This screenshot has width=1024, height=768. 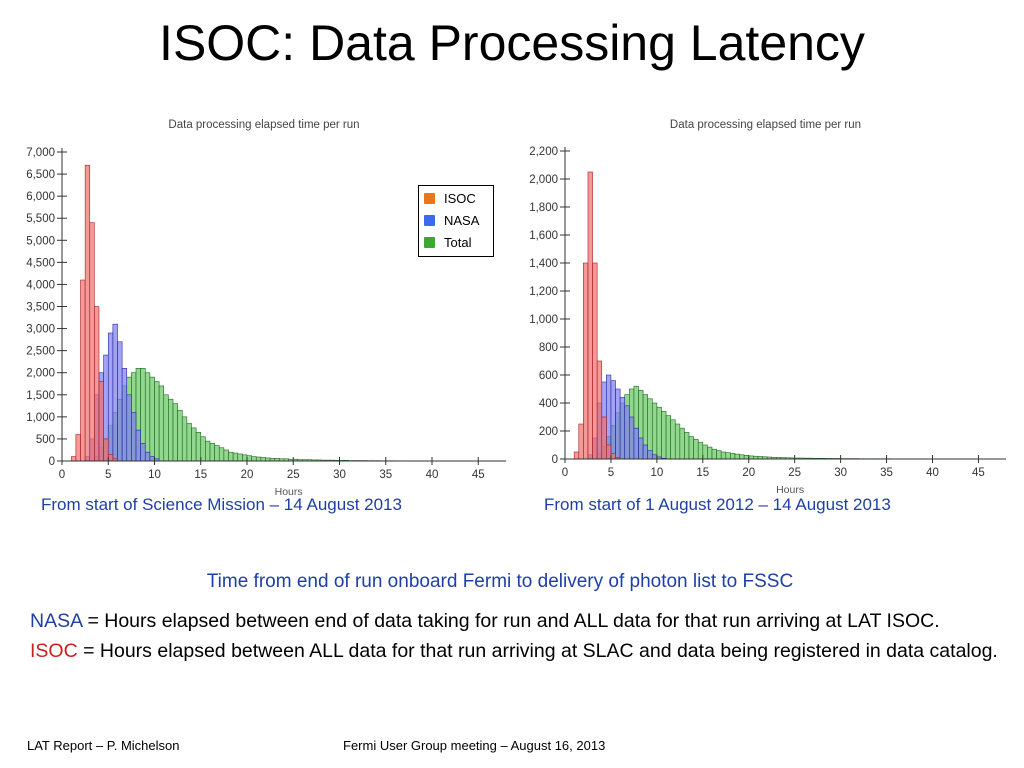 What do you see at coordinates (543, 208) in the screenshot?
I see `y-tick-label-1-9: 1,800` at bounding box center [543, 208].